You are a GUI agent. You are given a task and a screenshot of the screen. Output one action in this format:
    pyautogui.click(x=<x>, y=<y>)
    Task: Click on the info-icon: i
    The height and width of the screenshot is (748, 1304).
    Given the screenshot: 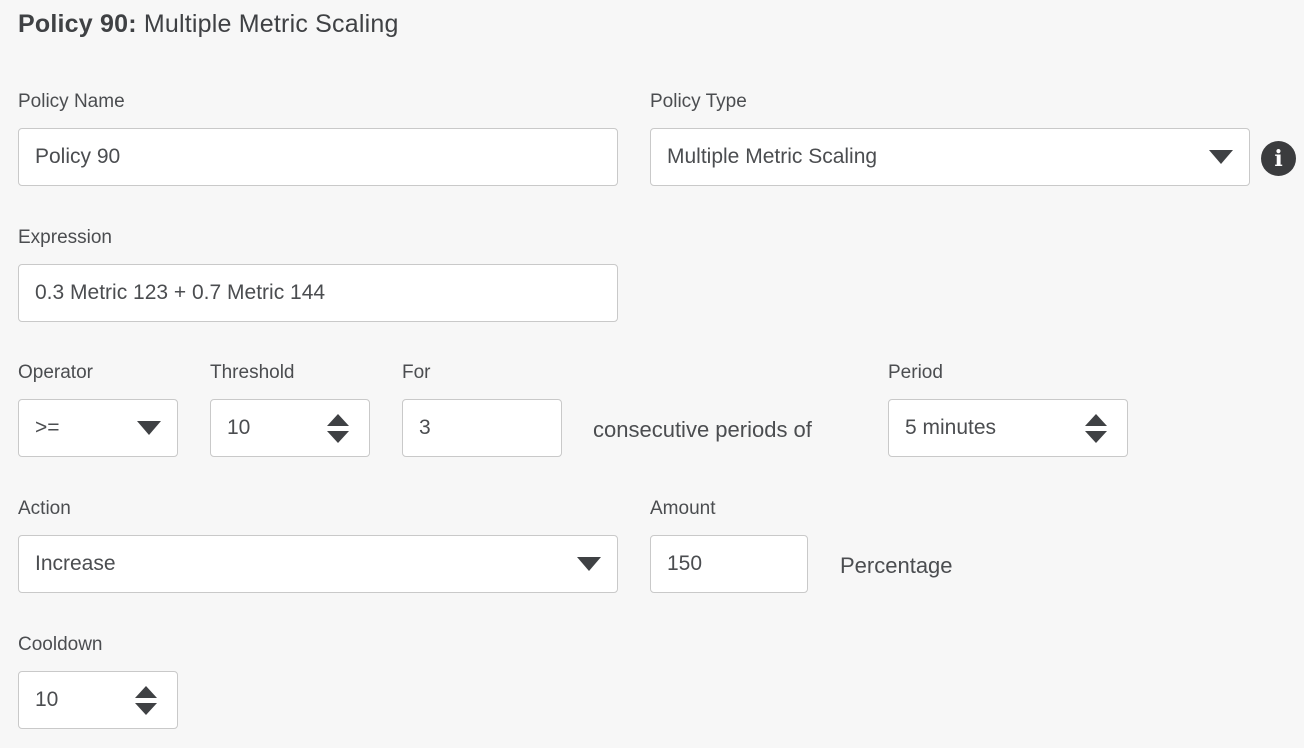 What is the action you would take?
    pyautogui.click(x=1278, y=158)
    